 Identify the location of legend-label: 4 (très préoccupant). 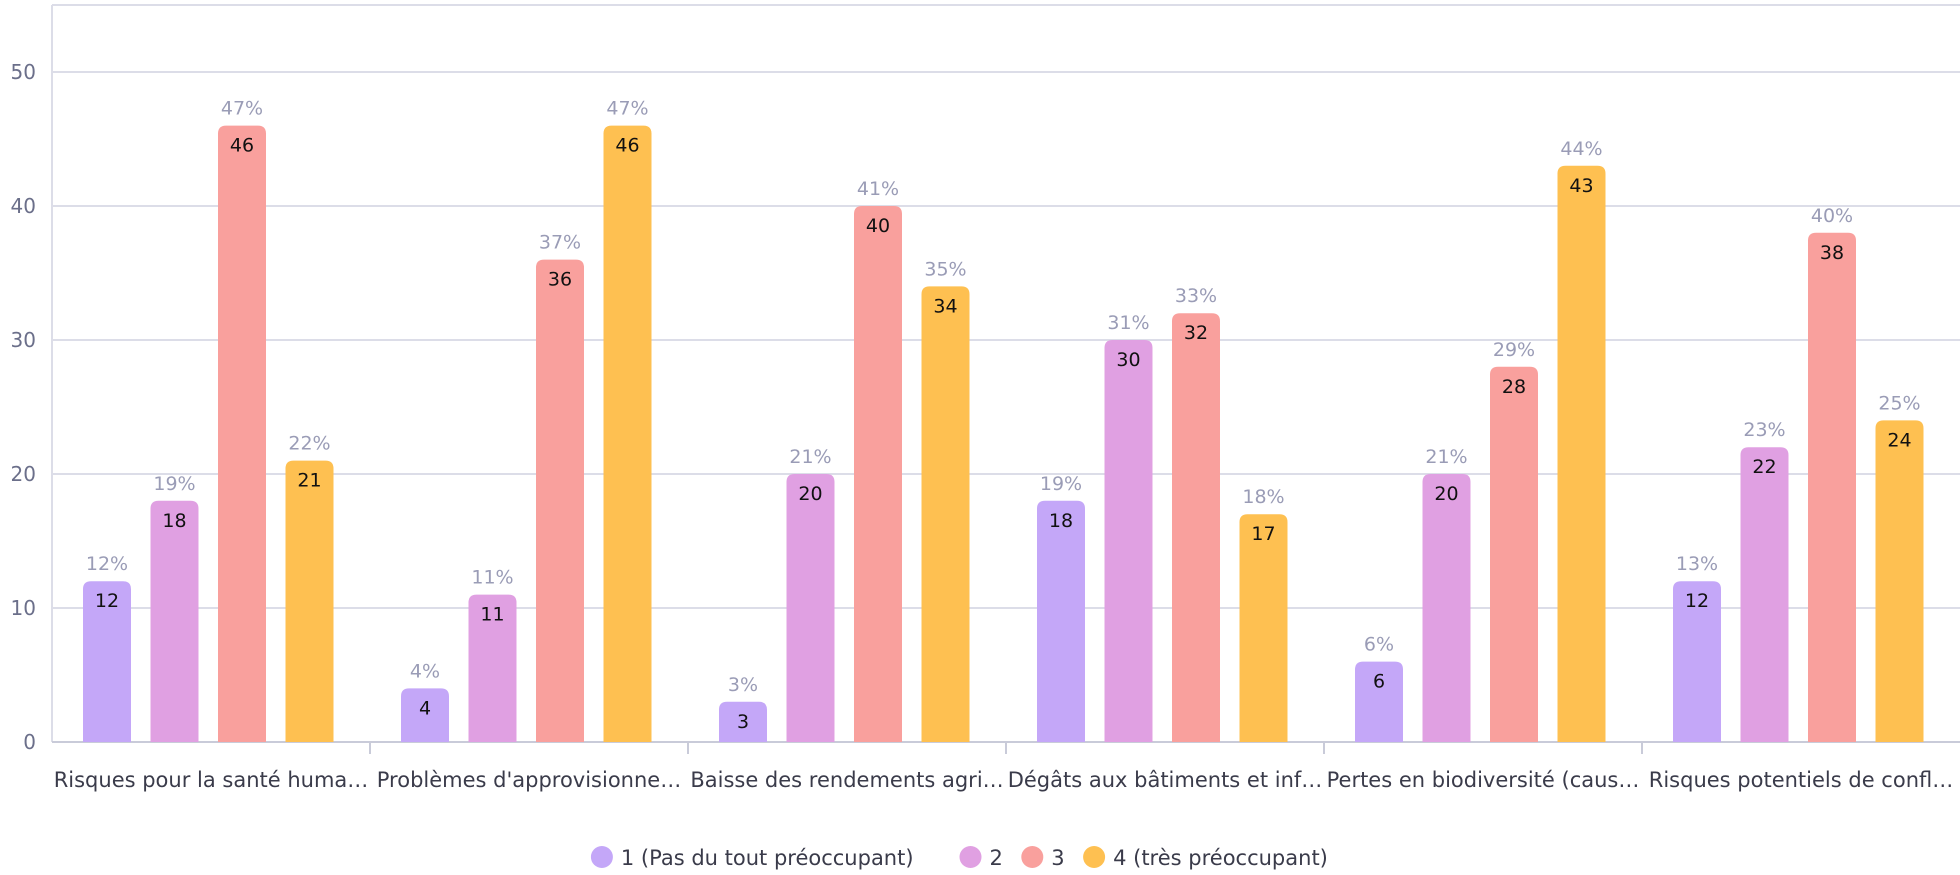
(1220, 858).